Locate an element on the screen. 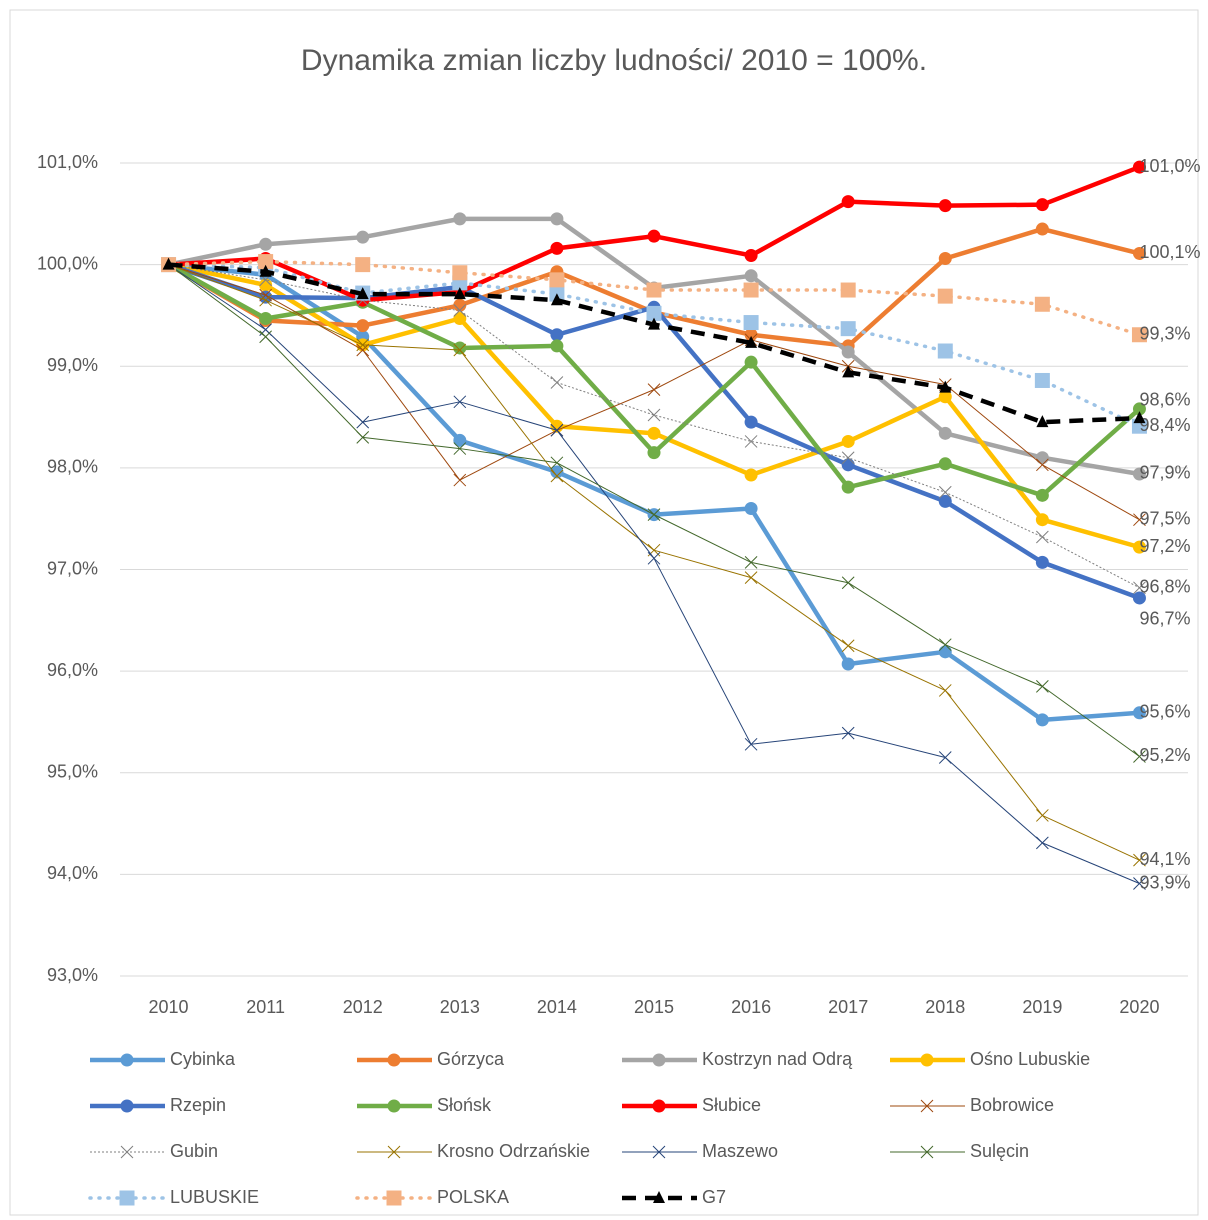 This screenshot has height=1220, width=1208. legend-label: G7 is located at coordinates (714, 1197).